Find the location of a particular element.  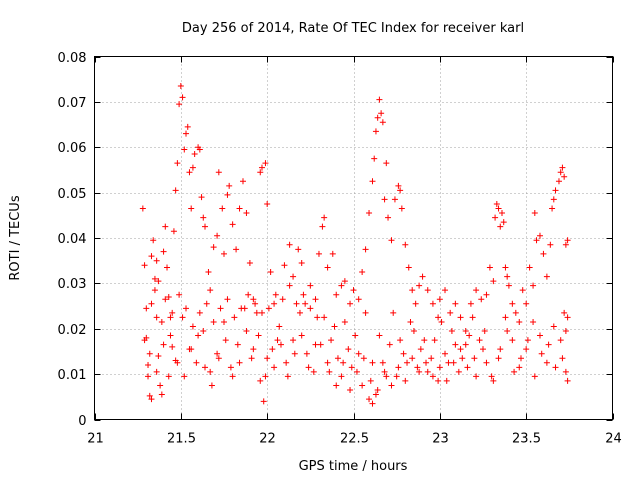

y-tick-labels: 0 0.01 0.02 0.03 0.04 0.05 0.06 0.07 0.08 is located at coordinates (72, 240).